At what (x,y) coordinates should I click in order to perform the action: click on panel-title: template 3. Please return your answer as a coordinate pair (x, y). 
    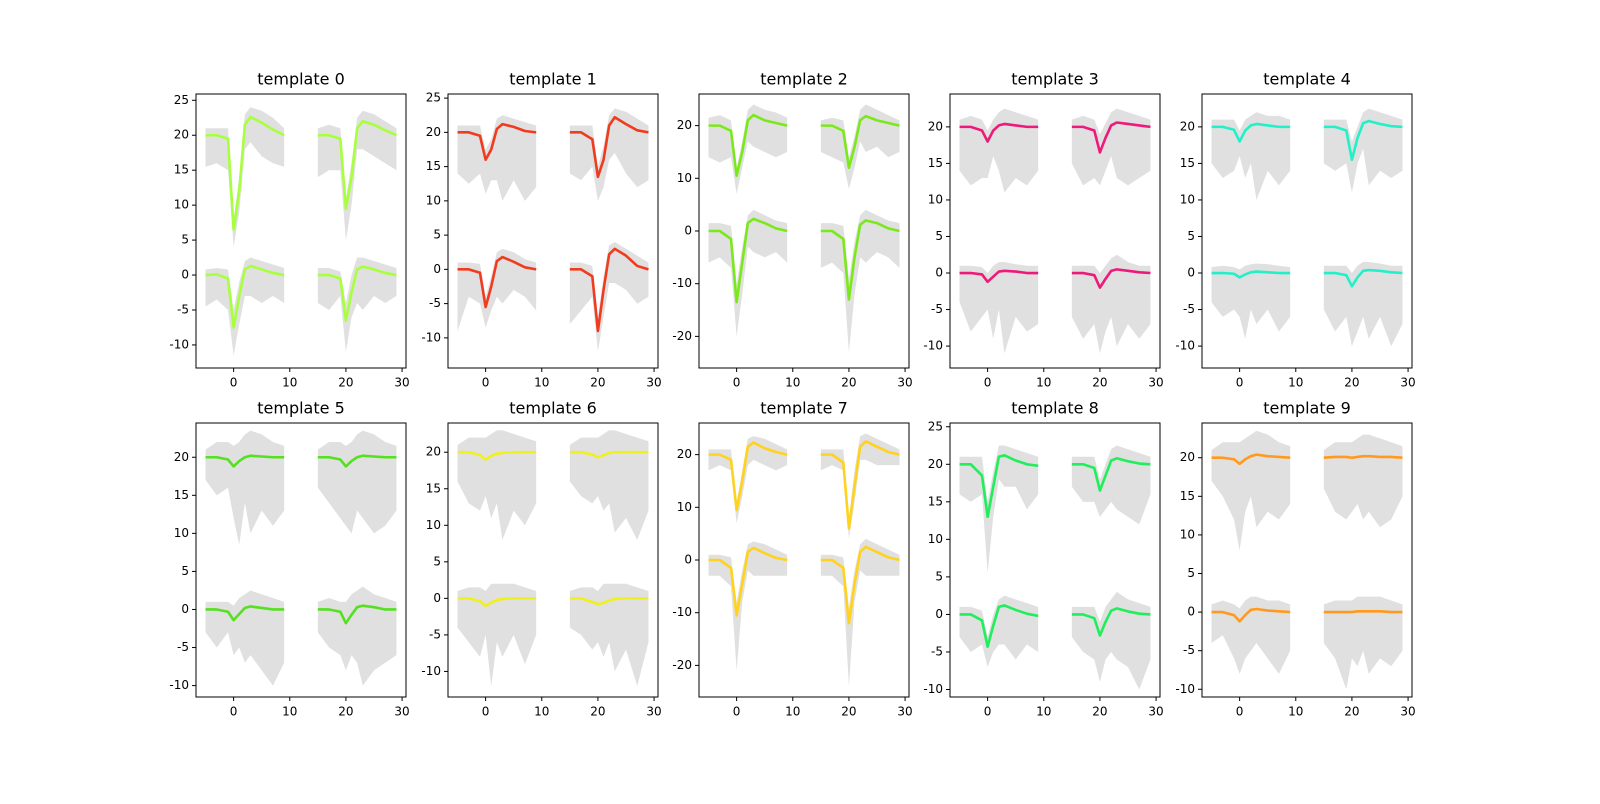
    Looking at the image, I should click on (1055, 79).